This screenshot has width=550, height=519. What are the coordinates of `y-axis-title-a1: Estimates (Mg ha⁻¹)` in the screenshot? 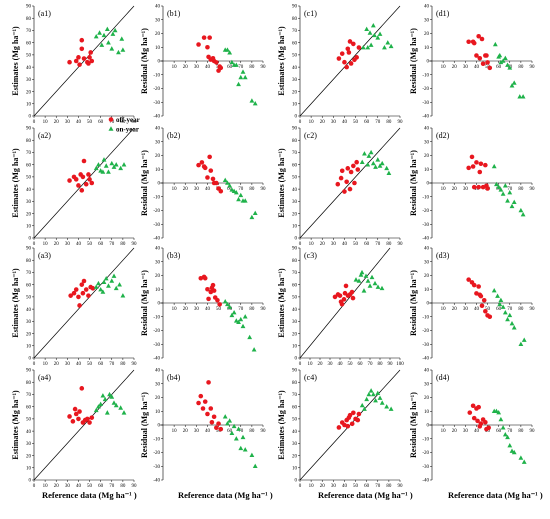 It's located at (15, 61).